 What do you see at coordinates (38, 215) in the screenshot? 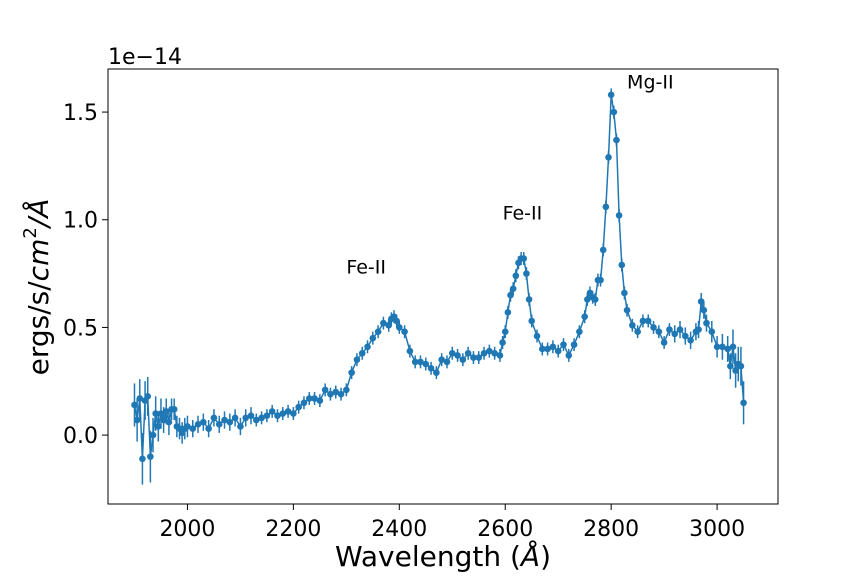
I see `y-axis-title-unit-tail: /Å` at bounding box center [38, 215].